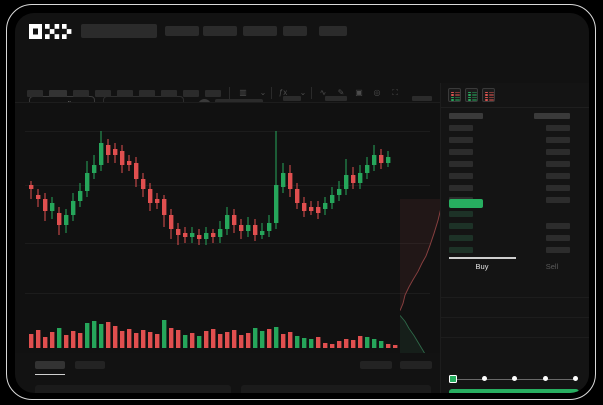 This screenshot has width=603, height=405. What do you see at coordinates (514, 391) in the screenshot?
I see `submit-buy-button` at bounding box center [514, 391].